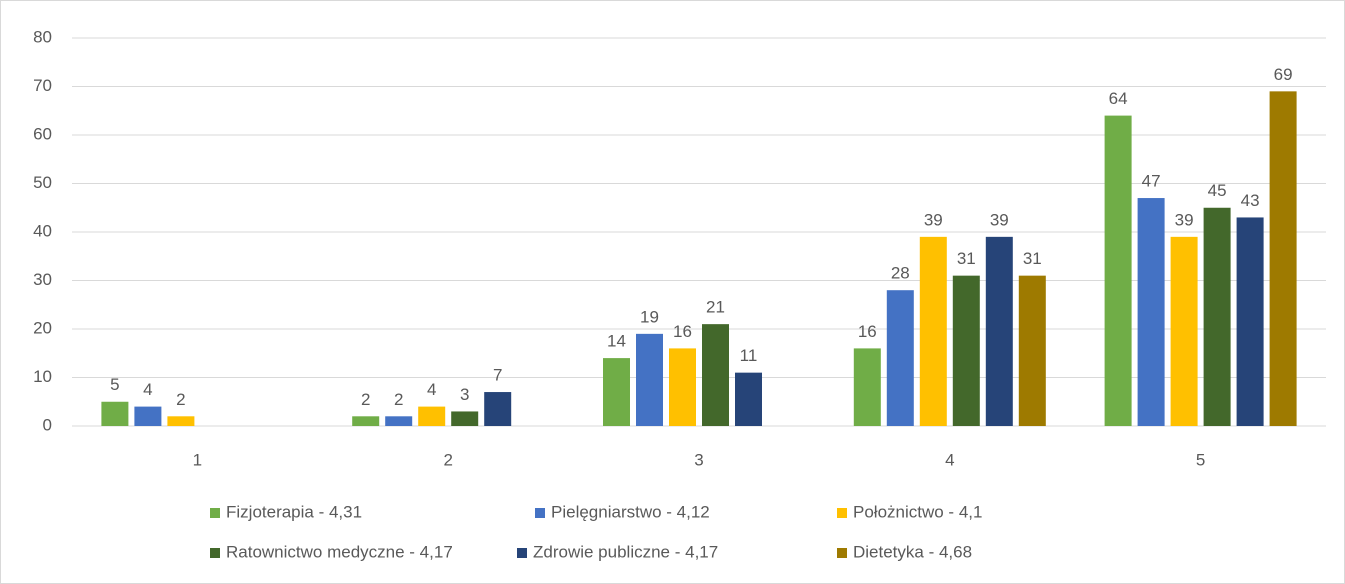 Image resolution: width=1345 pixels, height=584 pixels. What do you see at coordinates (339, 551) in the screenshot?
I see `legend-label: Ratownictwo medyczne - 4,17` at bounding box center [339, 551].